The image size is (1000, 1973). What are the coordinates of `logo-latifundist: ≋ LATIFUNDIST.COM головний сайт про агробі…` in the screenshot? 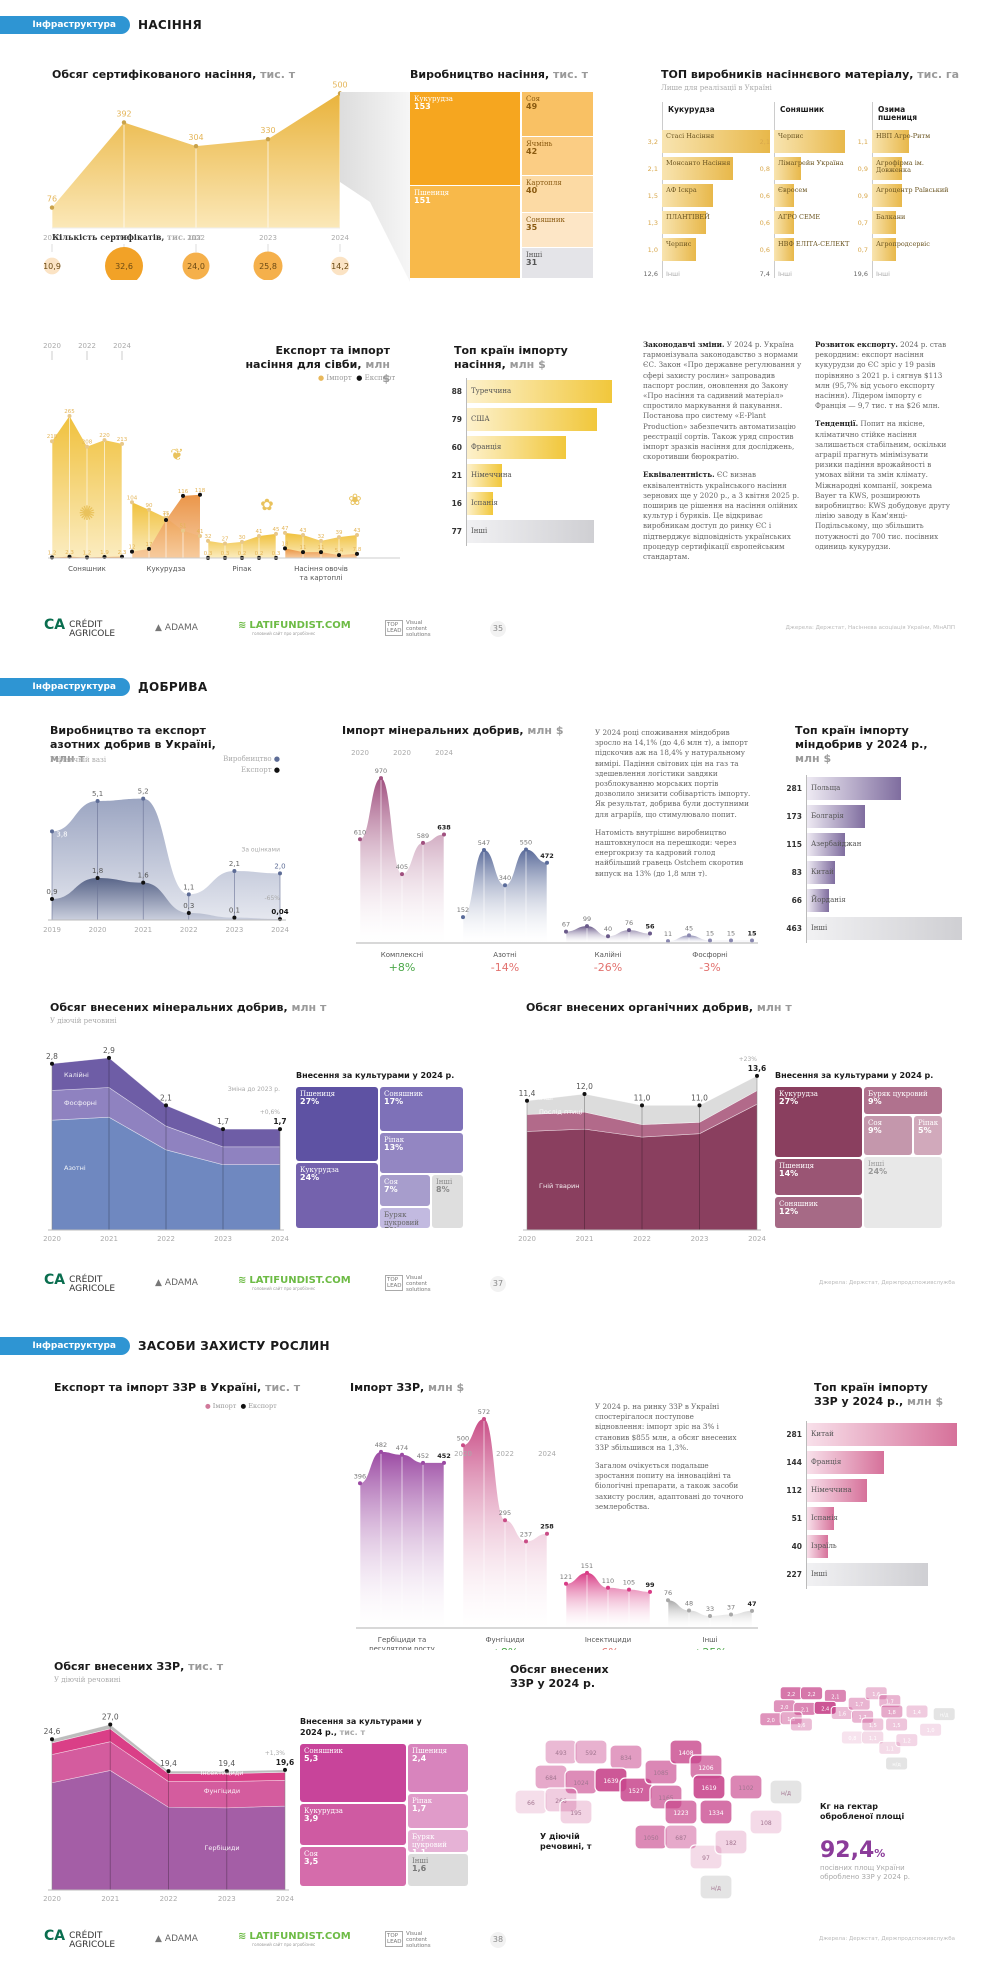 It's located at (294, 1283).